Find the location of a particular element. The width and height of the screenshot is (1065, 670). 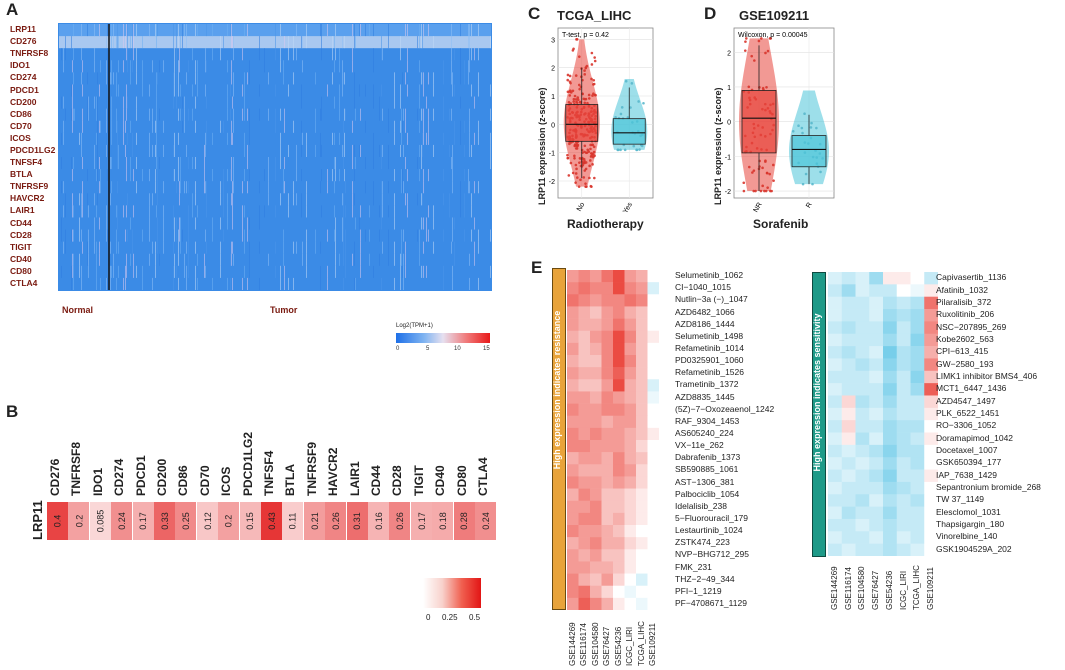

panel-b-cell: 0.28 is located at coordinates (464, 521).